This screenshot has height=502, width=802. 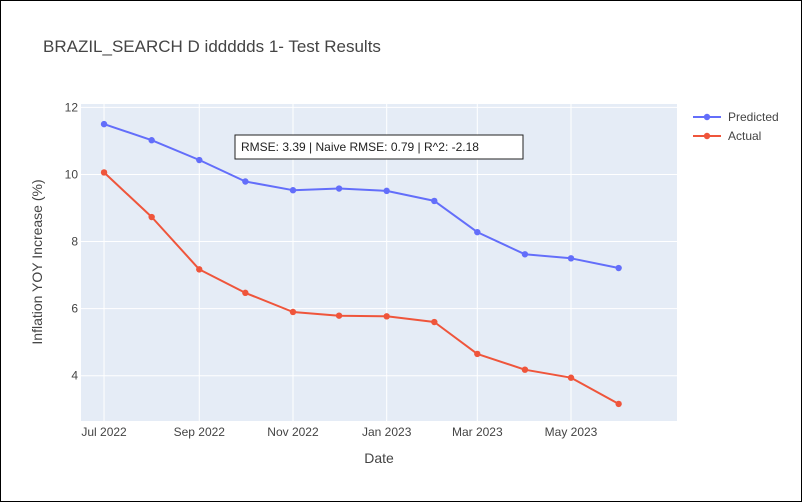 I want to click on y-axis-ticks: 4 6 8 10 12, so click(x=72, y=241).